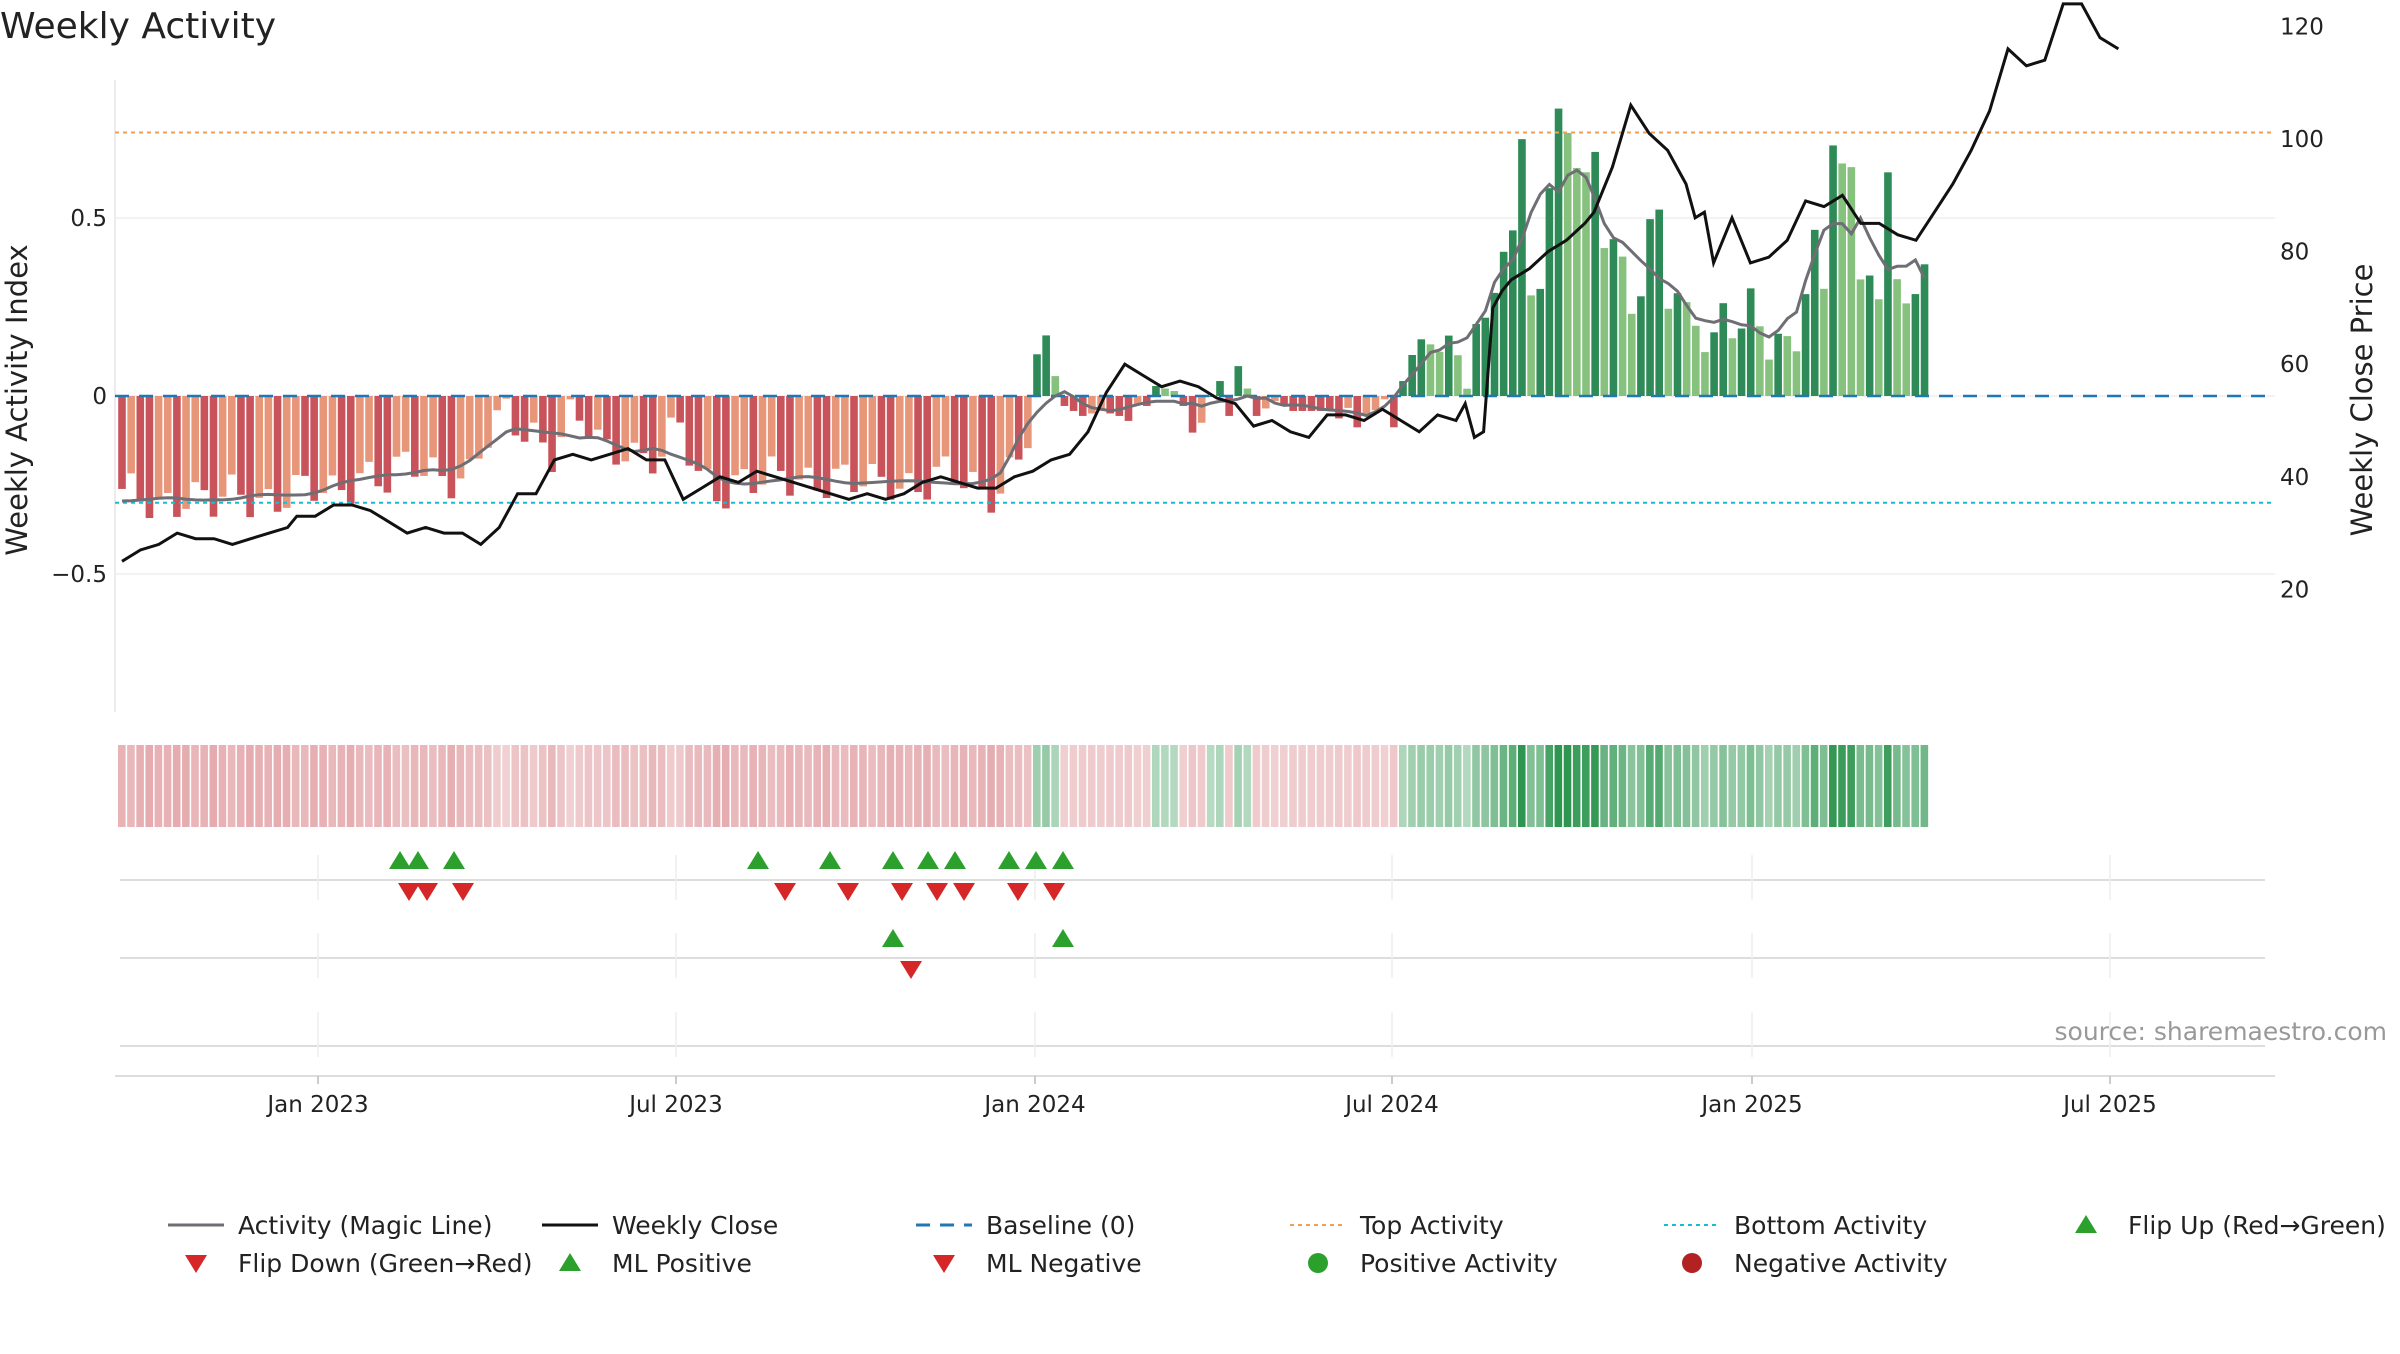 This screenshot has width=2400, height=1354. I want to click on flip-down-marker, so click(937, 892).